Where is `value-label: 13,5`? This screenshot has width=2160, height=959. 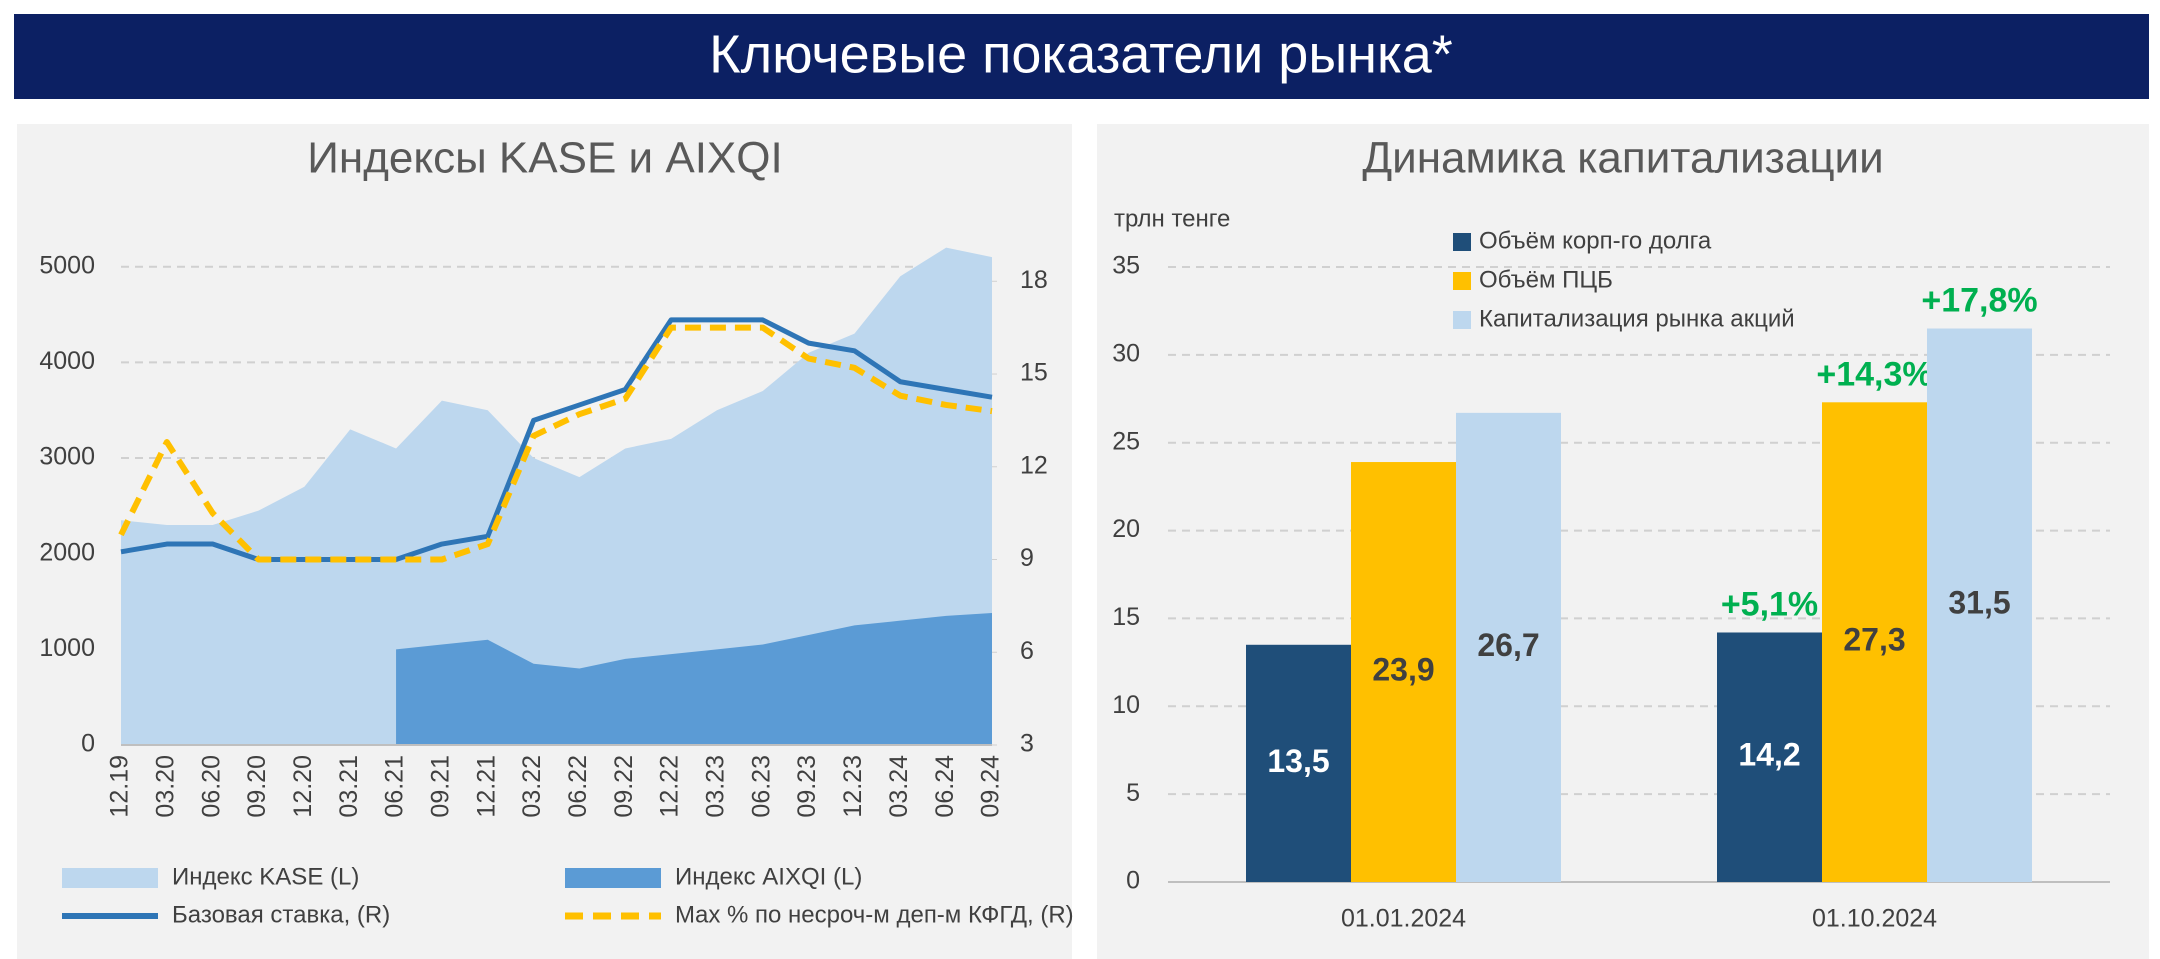
value-label: 13,5 is located at coordinates (1298, 761).